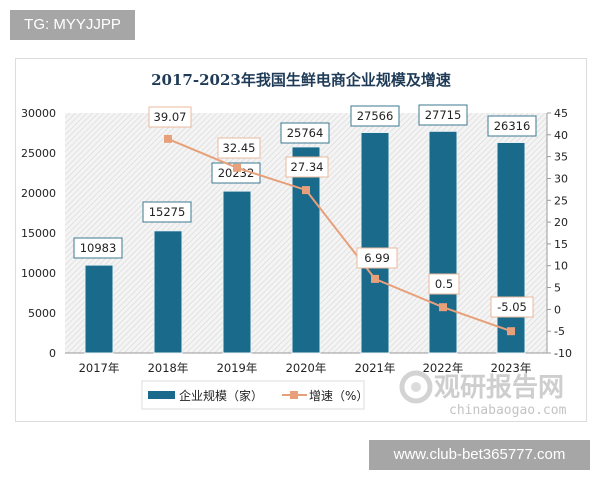 The width and height of the screenshot is (600, 480). I want to click on svg-text: 45, so click(561, 113).